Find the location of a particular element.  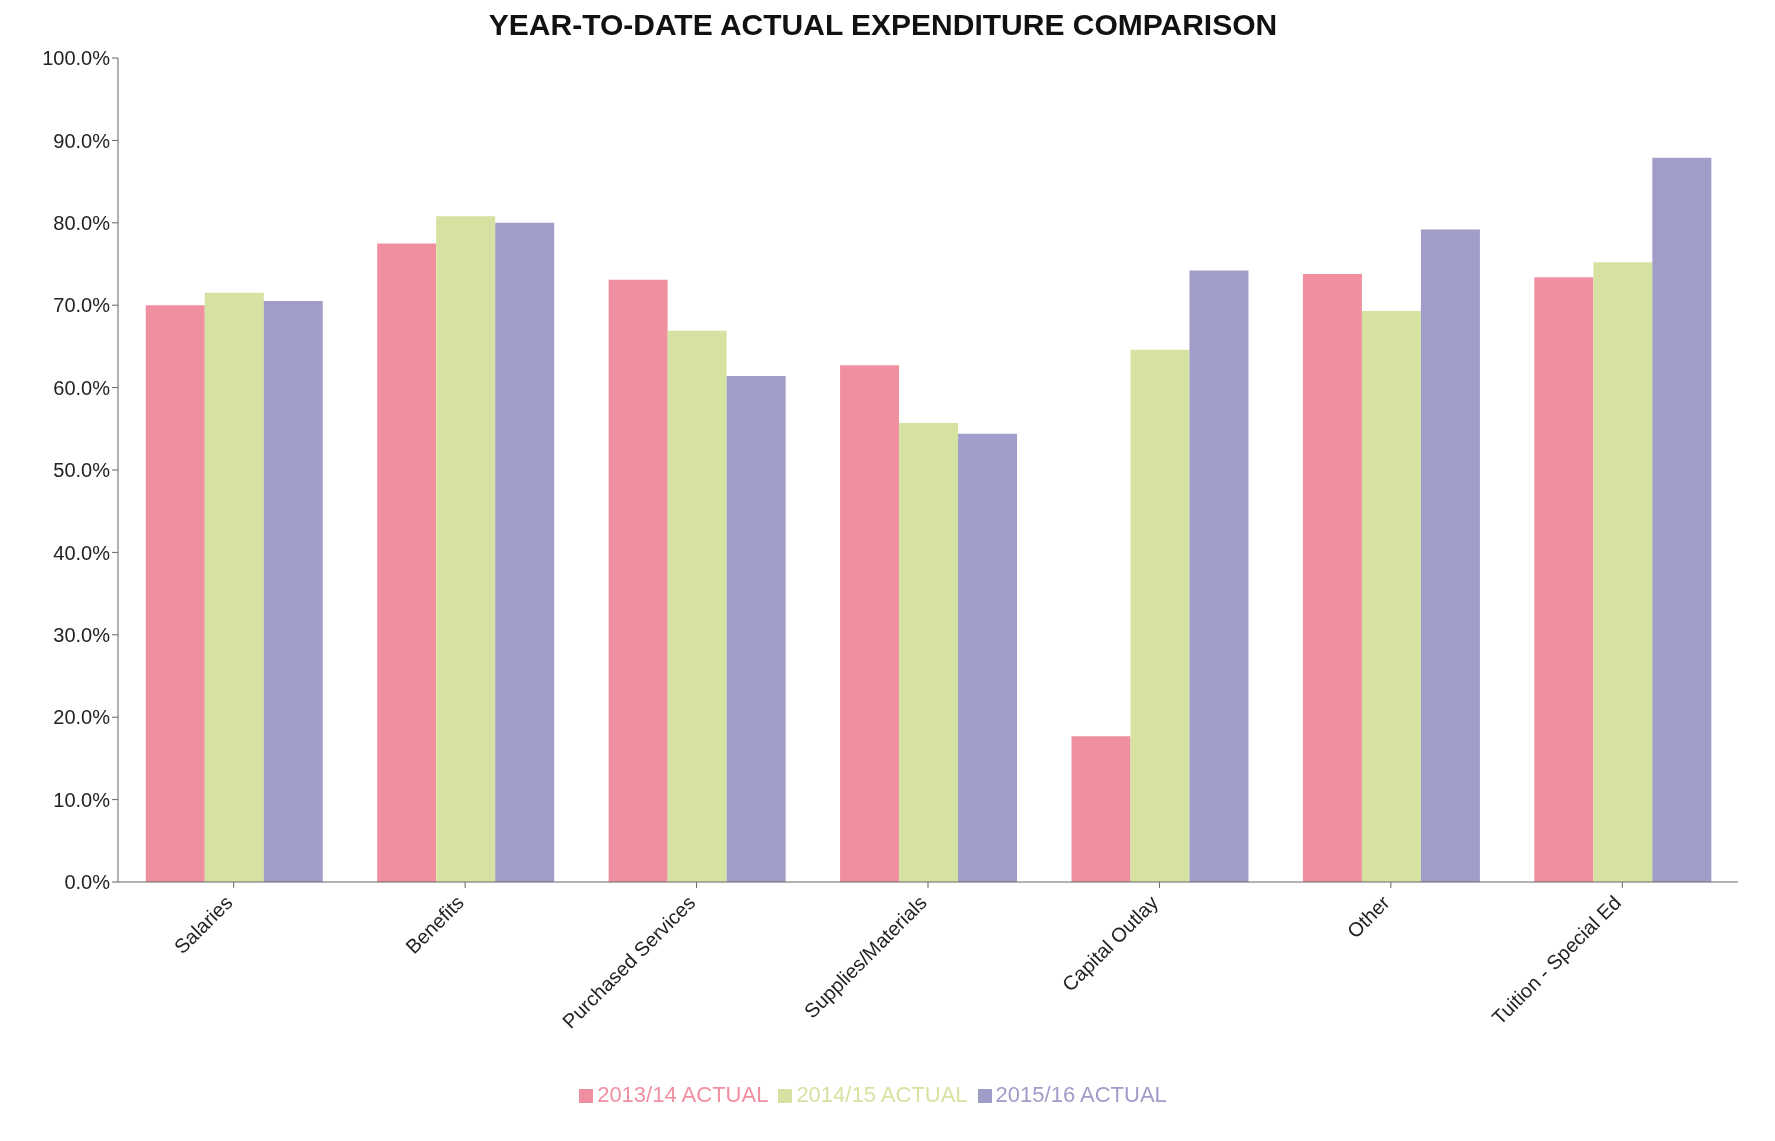

y-tick-label: 70.0% is located at coordinates (82, 305).